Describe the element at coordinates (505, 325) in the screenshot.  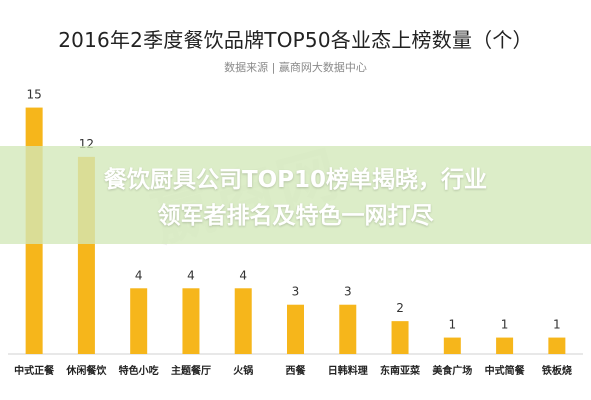
I see `data-label-9: 1` at that location.